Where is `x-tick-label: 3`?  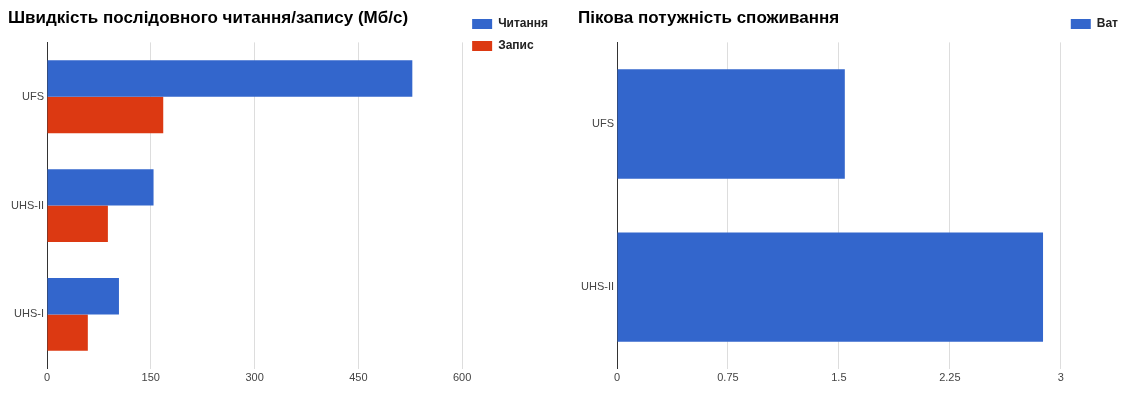
x-tick-label: 3 is located at coordinates (1060, 377).